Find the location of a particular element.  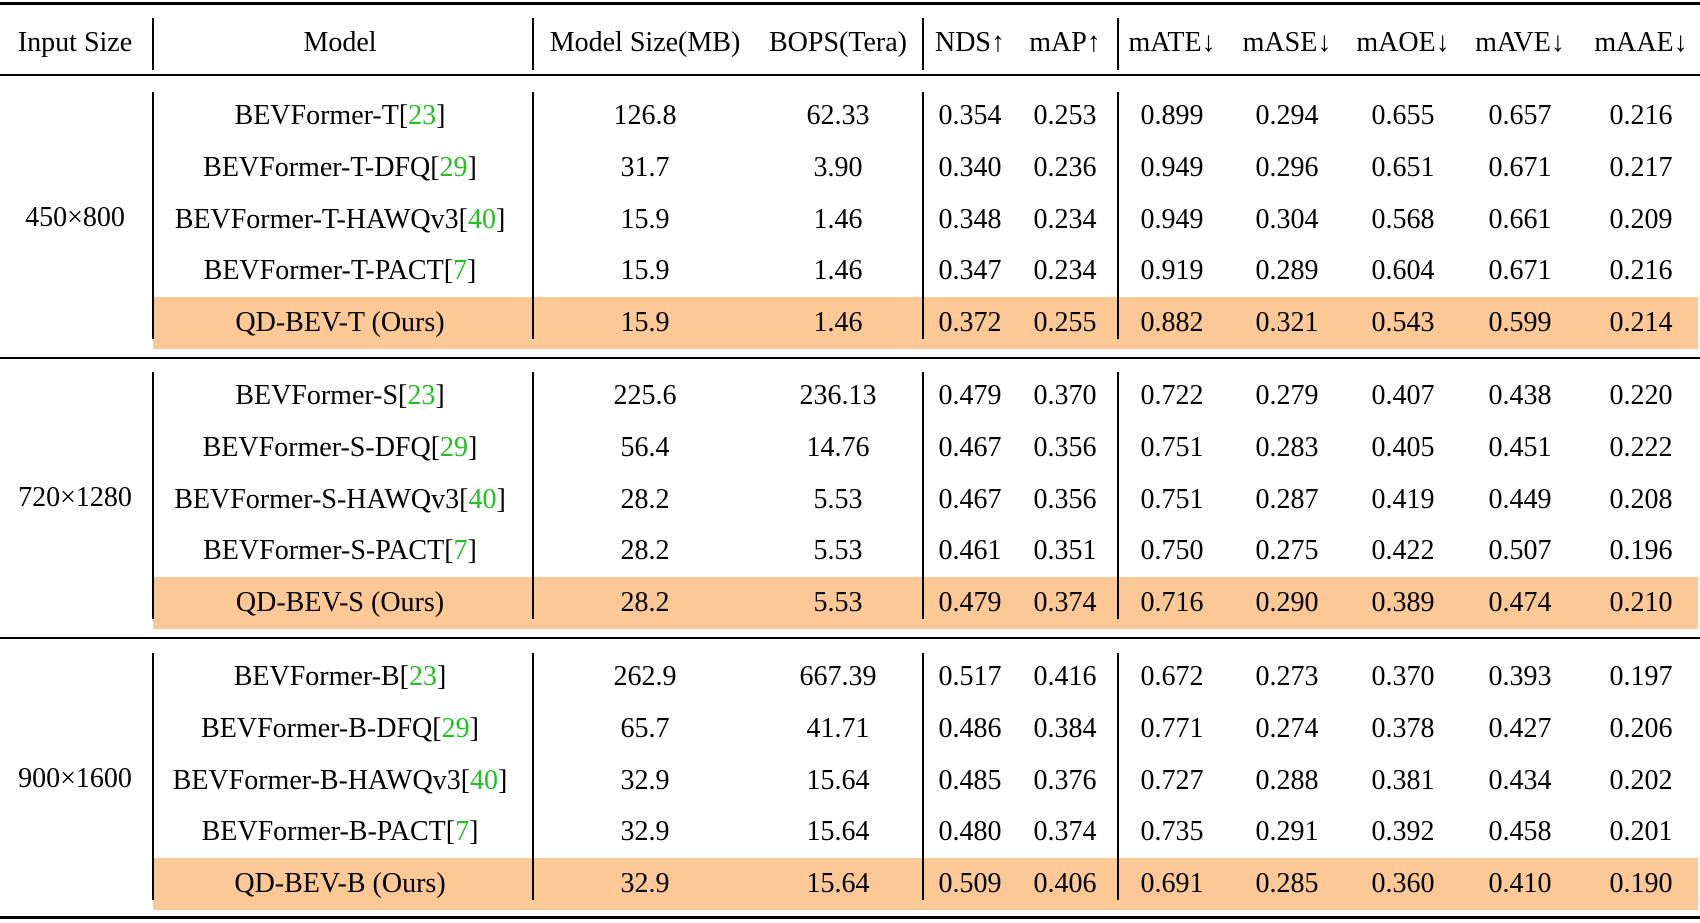

model-name-cell: BEVFormer-T-PACT[7] is located at coordinates (340, 271).